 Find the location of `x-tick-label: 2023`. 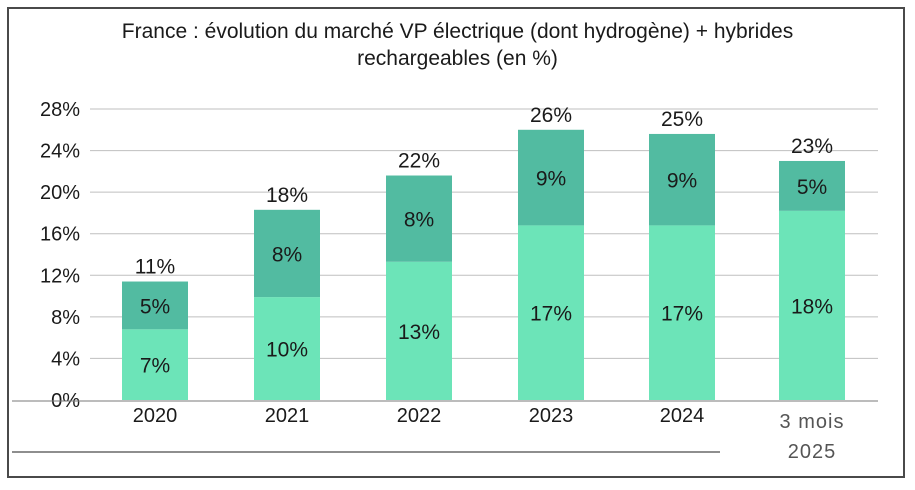

x-tick-label: 2023 is located at coordinates (551, 416).